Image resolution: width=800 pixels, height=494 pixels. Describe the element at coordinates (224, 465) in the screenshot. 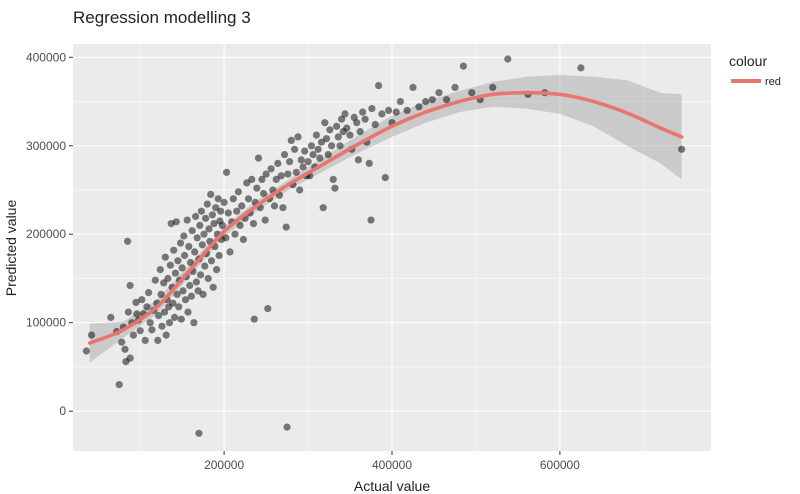

I see `x-tick-label: 200000` at that location.